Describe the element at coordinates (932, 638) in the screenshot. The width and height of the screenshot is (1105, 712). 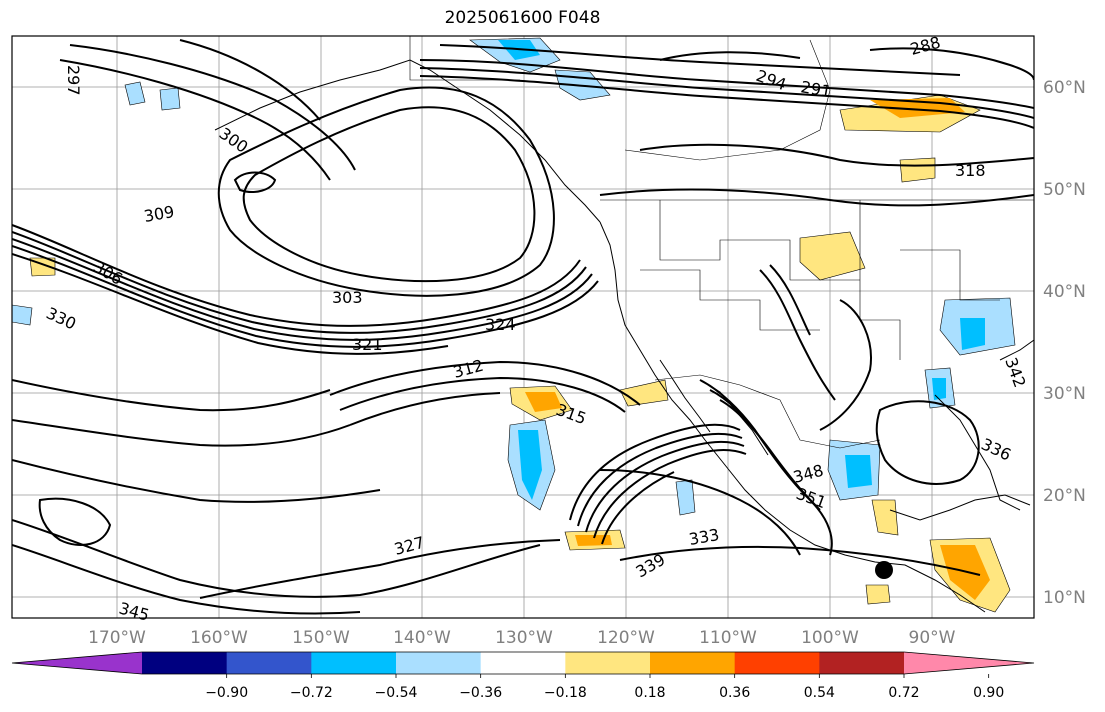
I see `lon-tick-label: 90°W` at that location.